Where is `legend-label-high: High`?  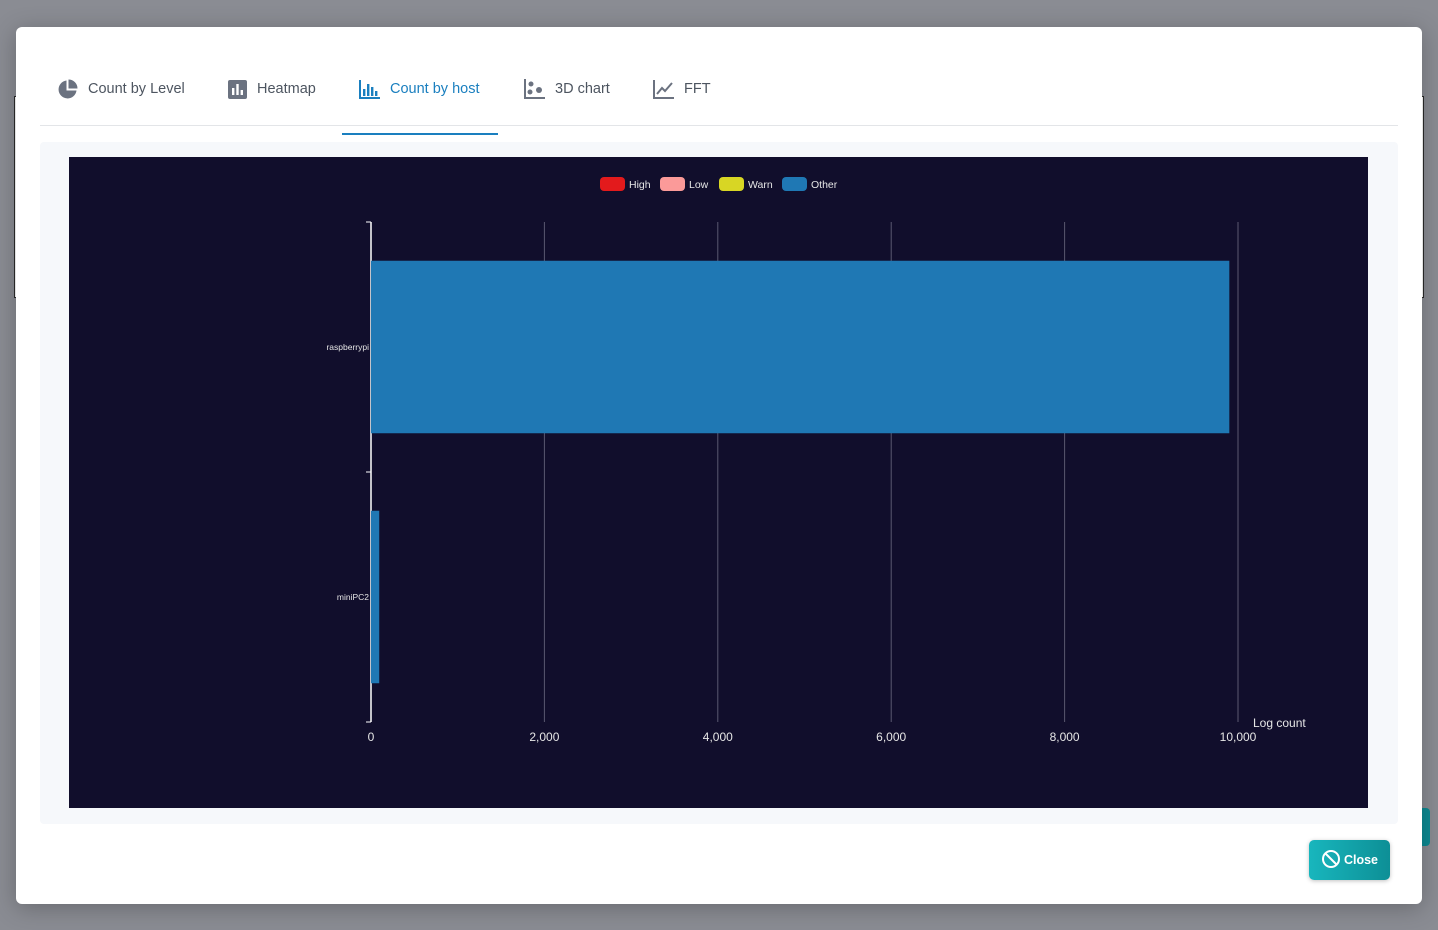 legend-label-high: High is located at coordinates (640, 185).